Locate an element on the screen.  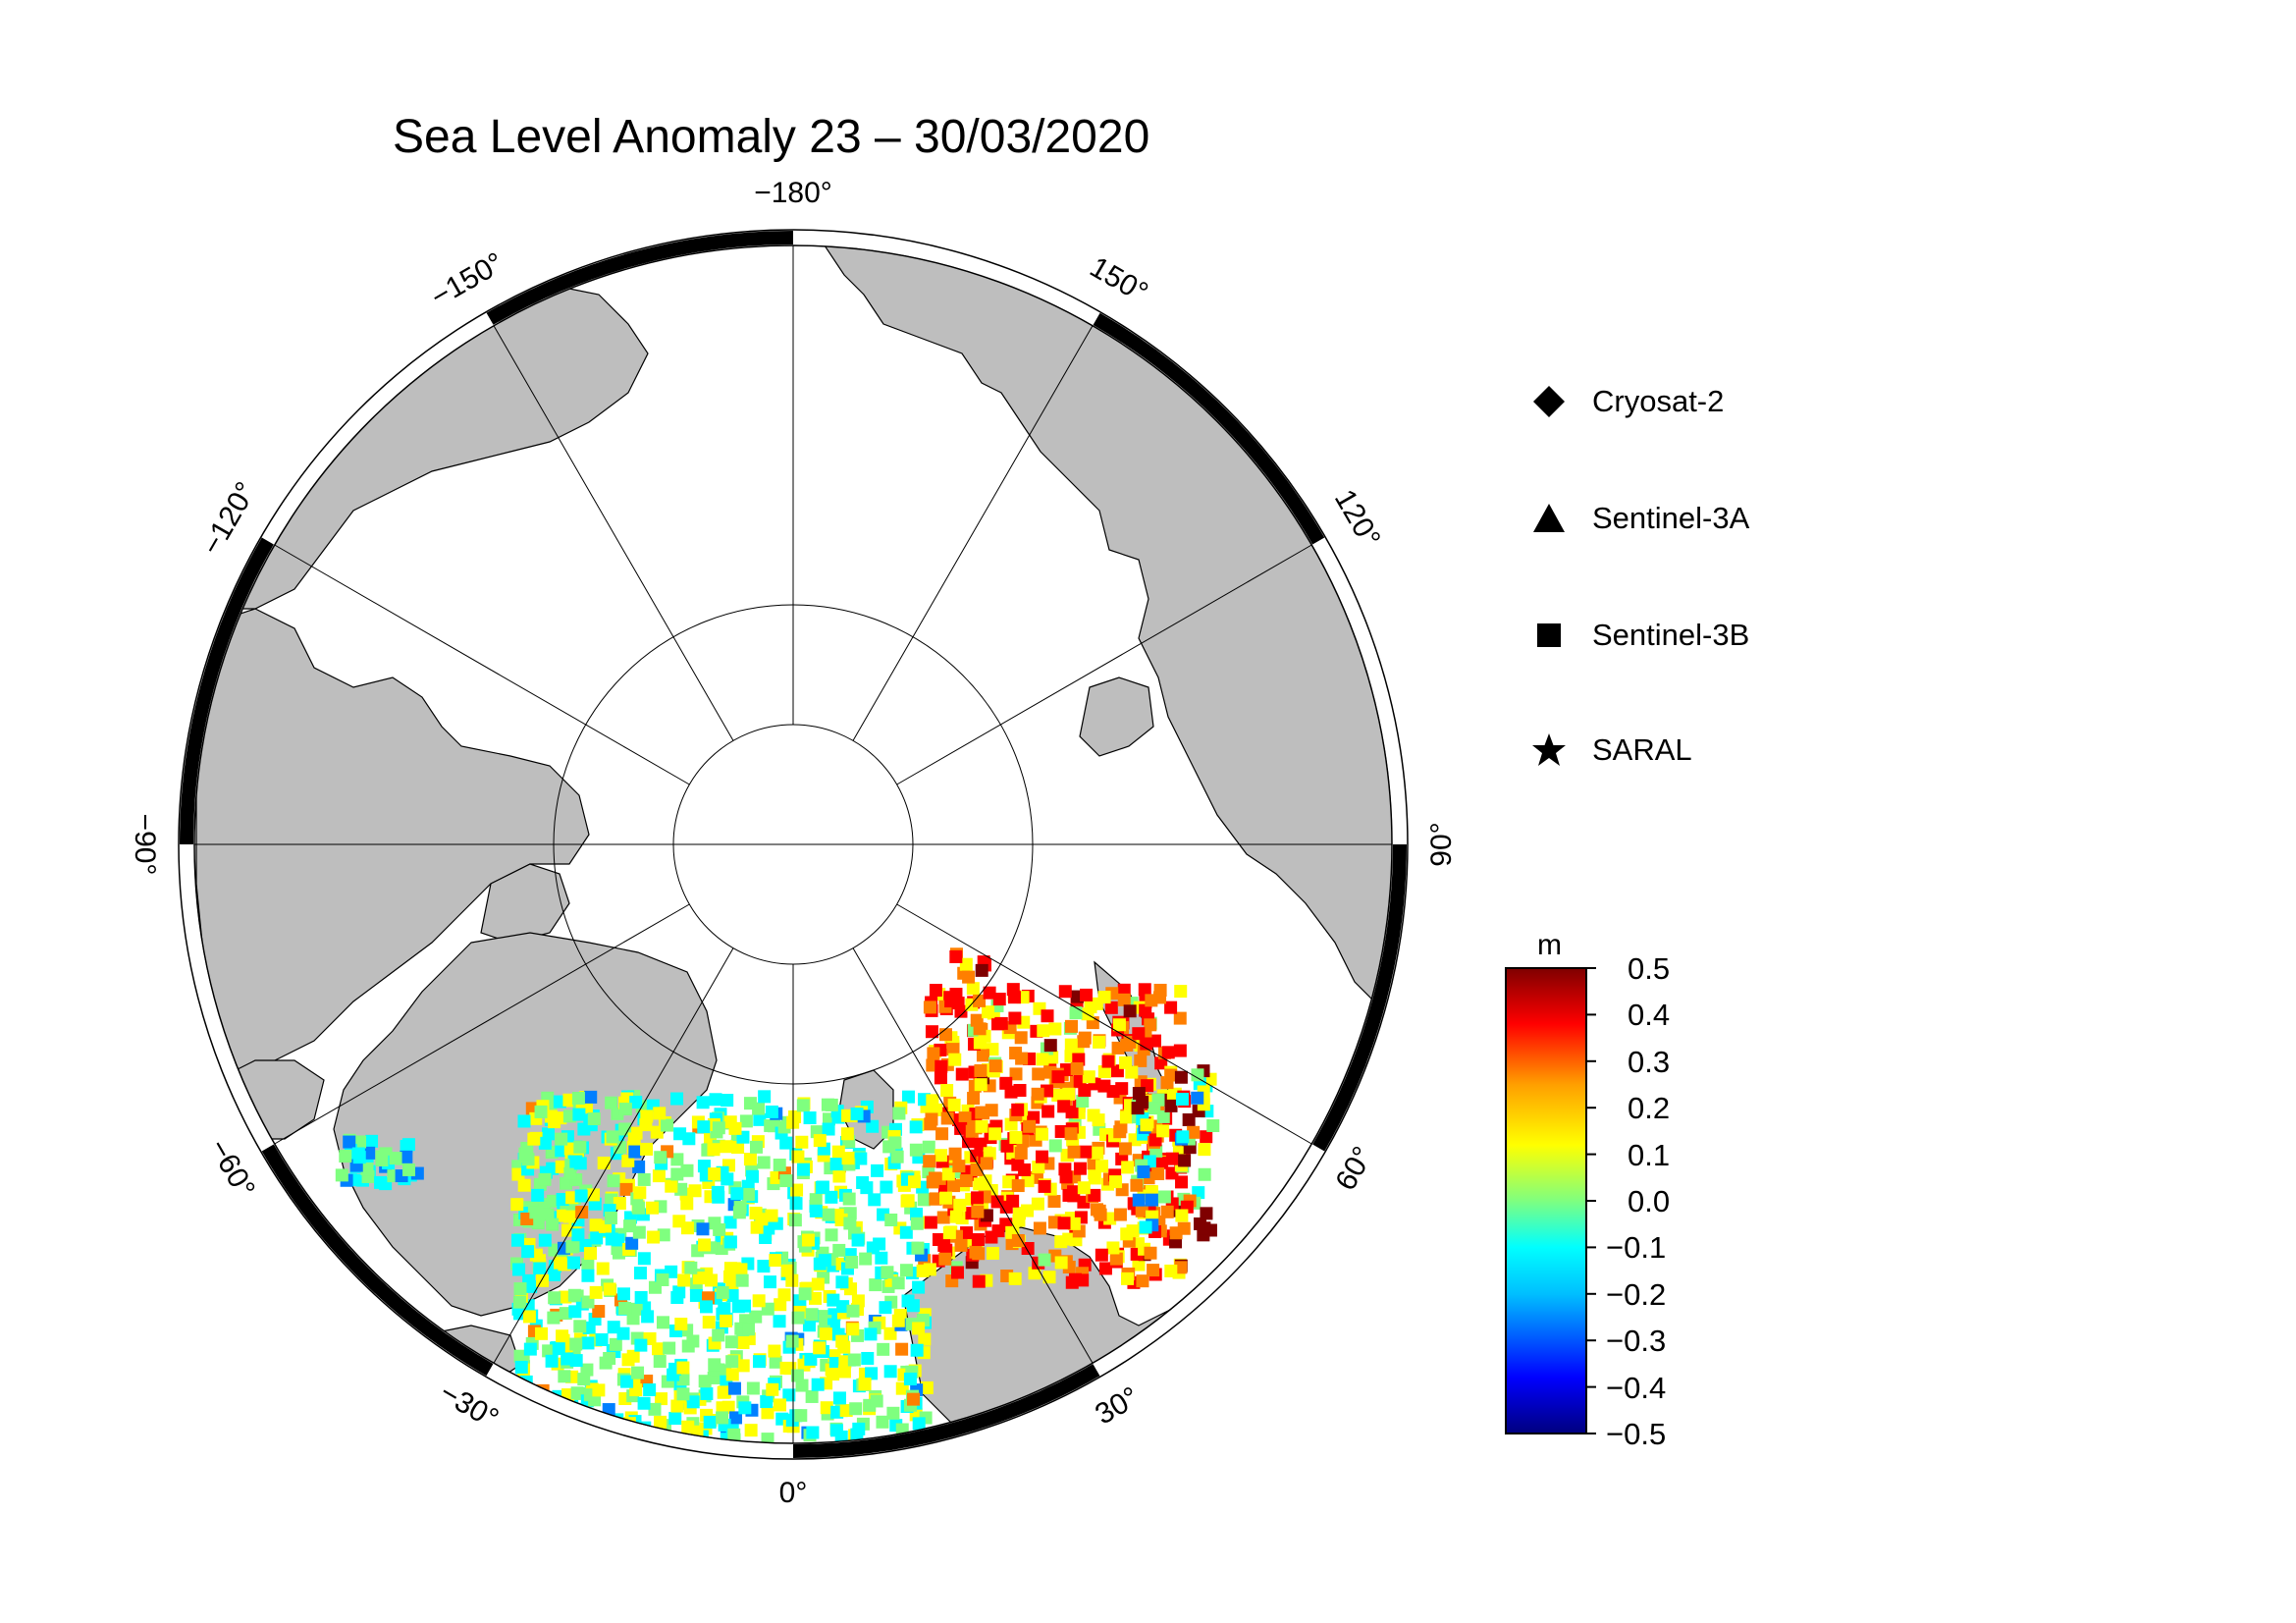
longitude-label: 60° is located at coordinates (1354, 1168).